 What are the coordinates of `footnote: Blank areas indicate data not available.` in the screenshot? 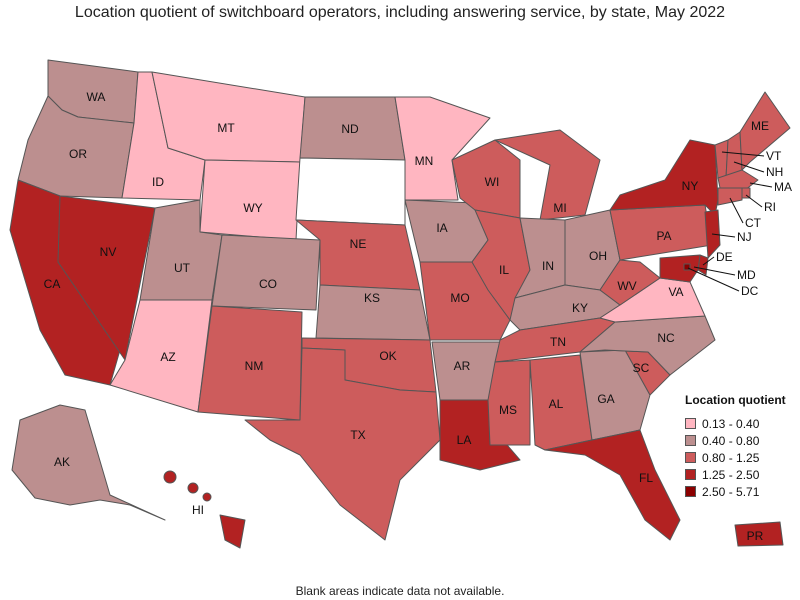 It's located at (400, 591).